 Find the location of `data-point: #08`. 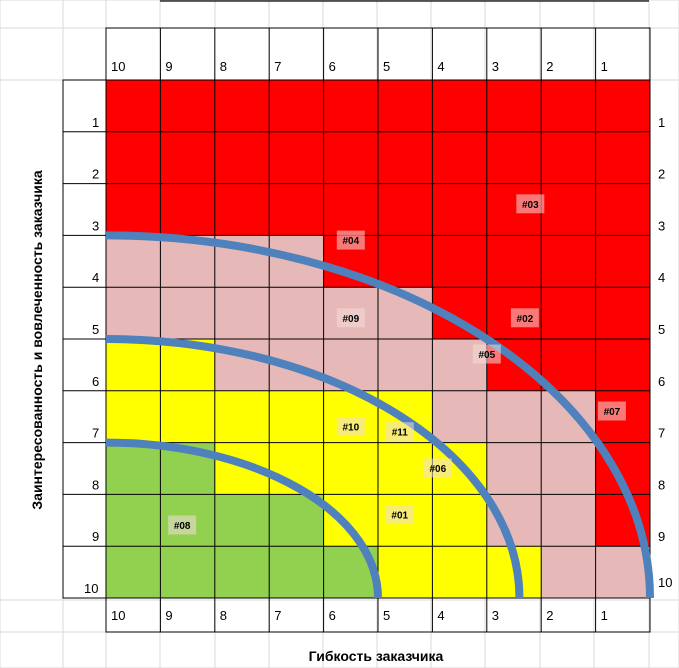

data-point: #08 is located at coordinates (182, 525).